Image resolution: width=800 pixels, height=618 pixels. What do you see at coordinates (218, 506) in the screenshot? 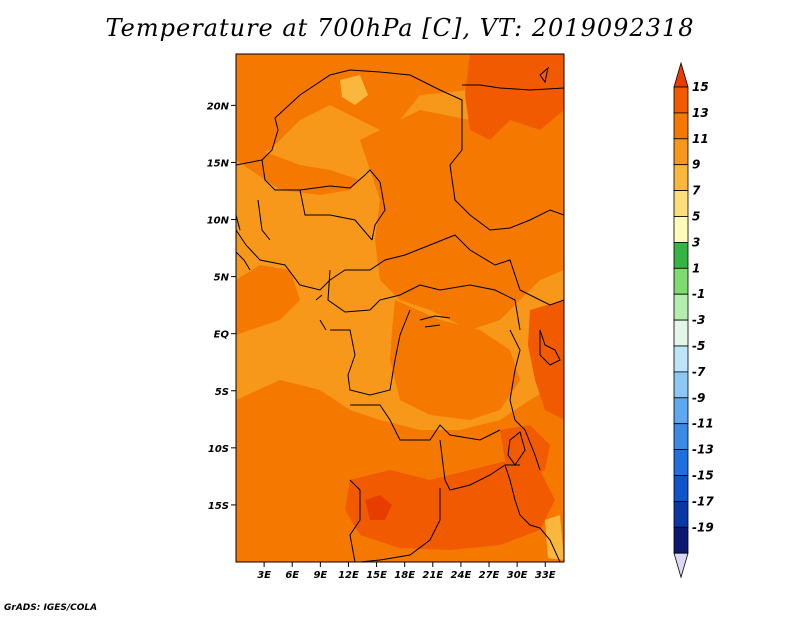
I see `lat-tick-label: 15S` at bounding box center [218, 506].